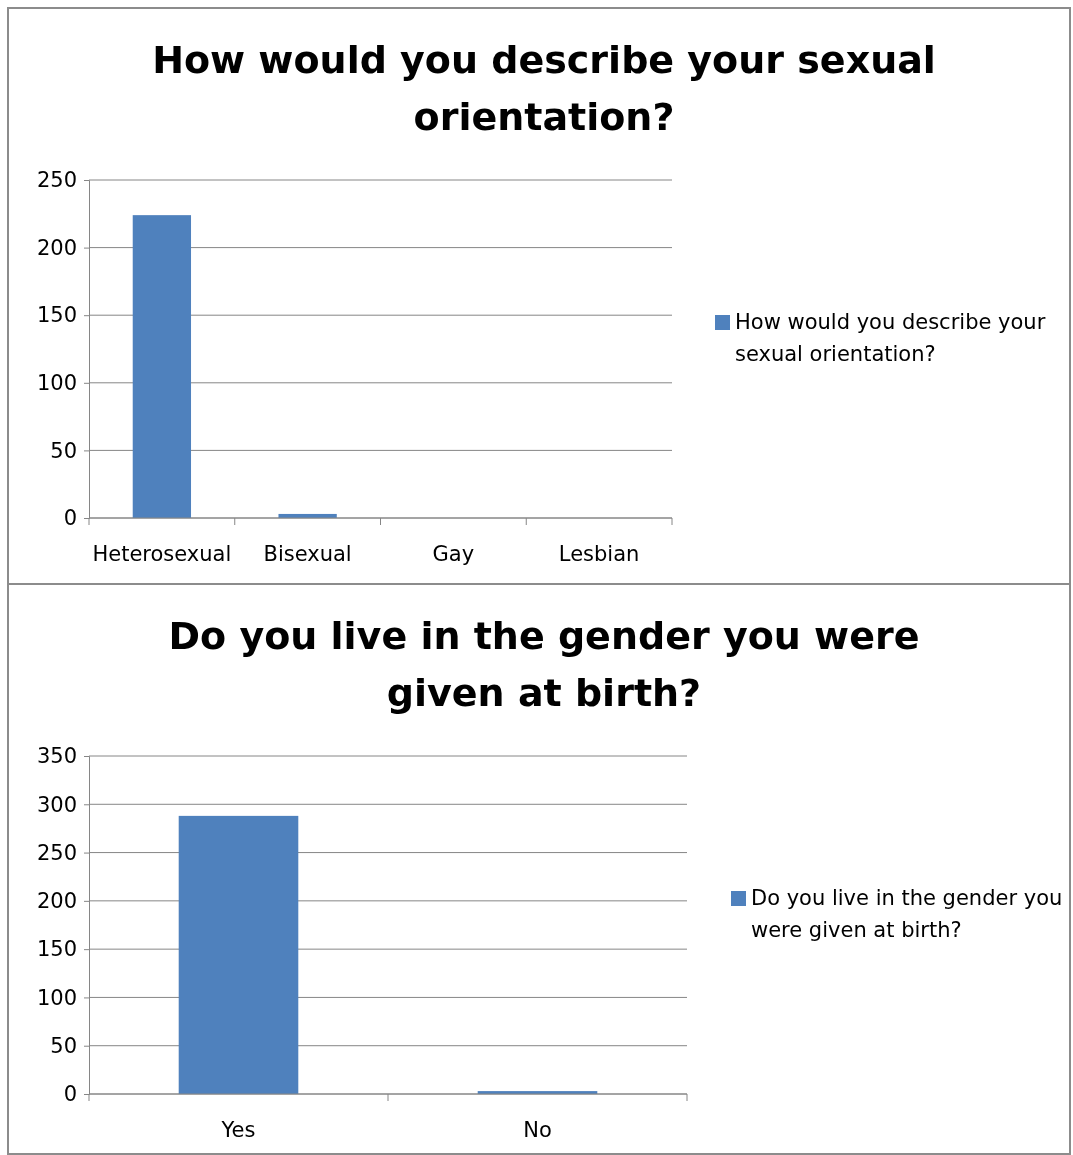  What do you see at coordinates (544, 664) in the screenshot?
I see `chart-title: Do you live in the gender you were given at birth?` at bounding box center [544, 664].